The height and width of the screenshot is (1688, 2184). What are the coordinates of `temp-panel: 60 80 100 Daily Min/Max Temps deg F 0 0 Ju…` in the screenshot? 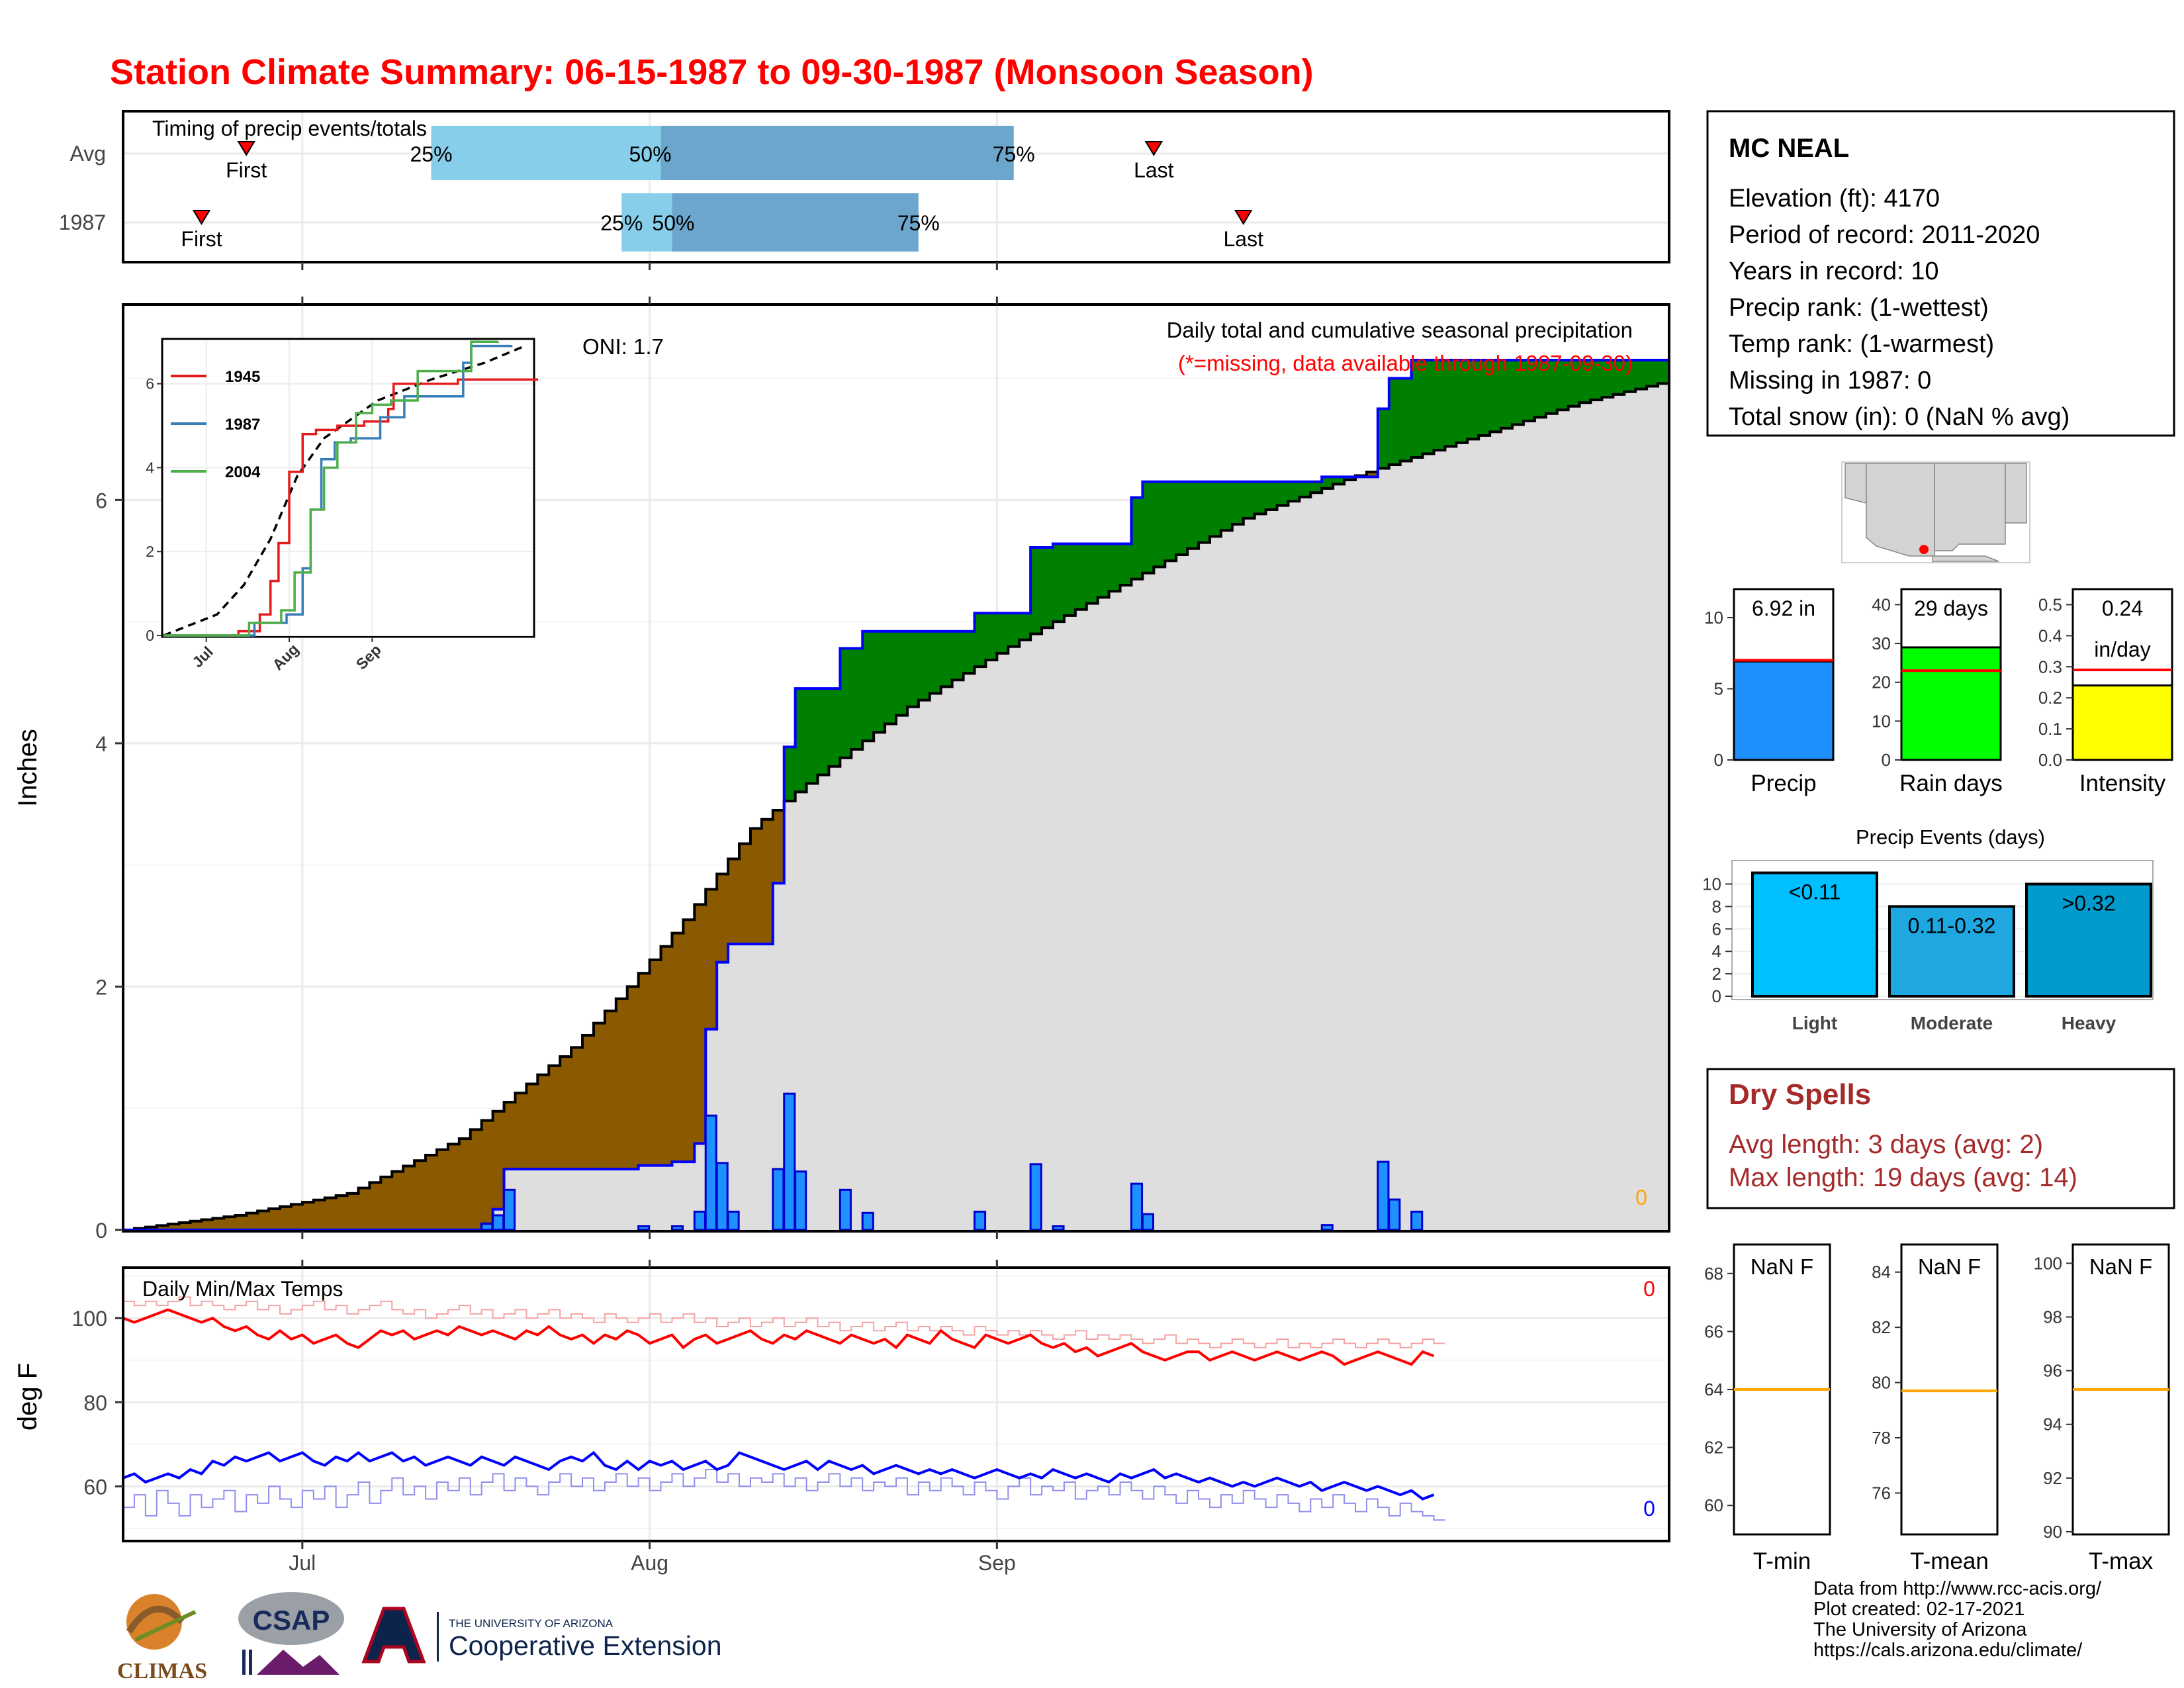 It's located at (842, 1417).